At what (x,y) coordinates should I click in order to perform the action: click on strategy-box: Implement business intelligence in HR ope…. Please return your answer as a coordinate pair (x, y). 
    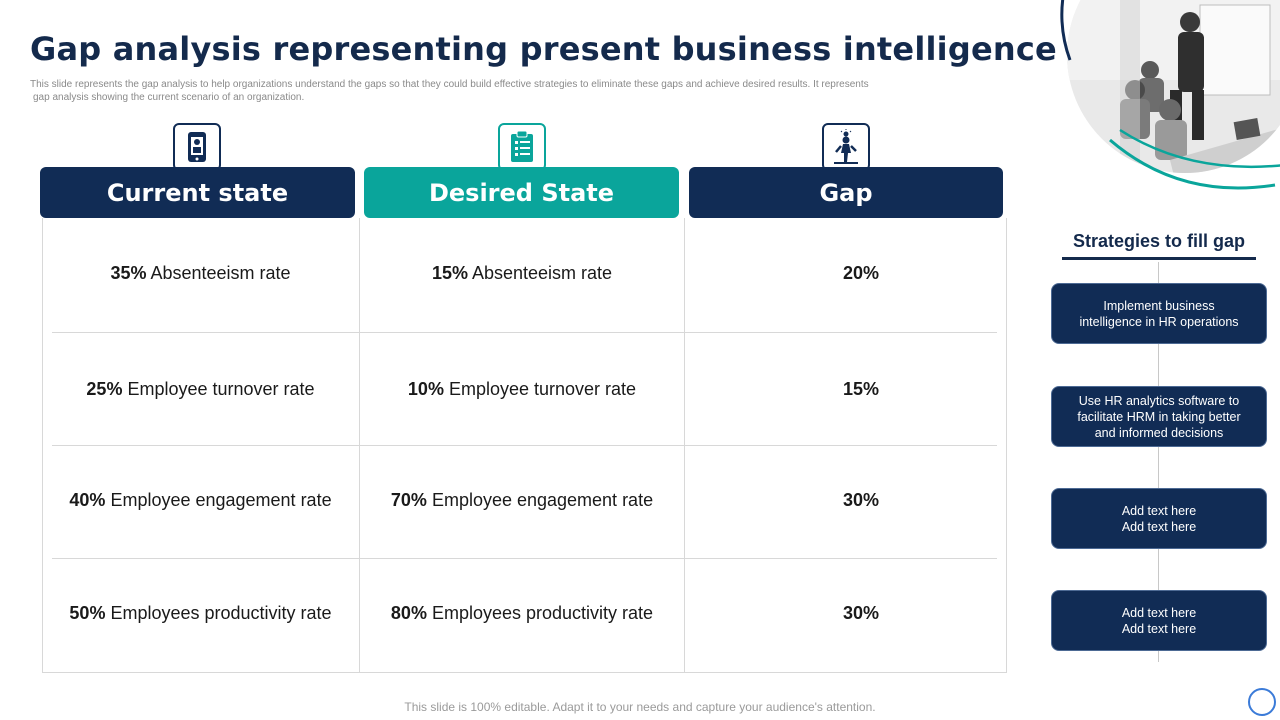
    Looking at the image, I should click on (1159, 313).